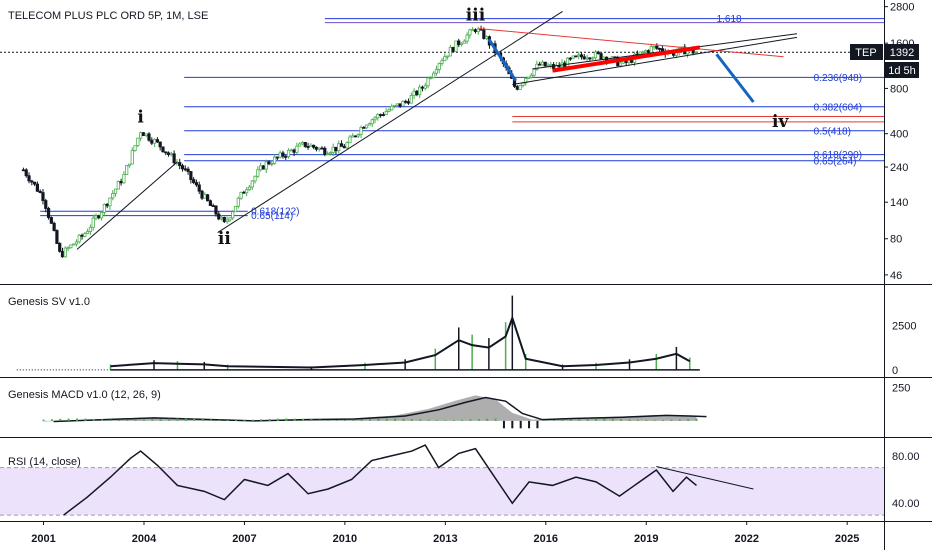 This screenshot has height=550, width=932. Describe the element at coordinates (884, 61) in the screenshot. I see `price-badge: TEP 1392 1d 5h` at that location.